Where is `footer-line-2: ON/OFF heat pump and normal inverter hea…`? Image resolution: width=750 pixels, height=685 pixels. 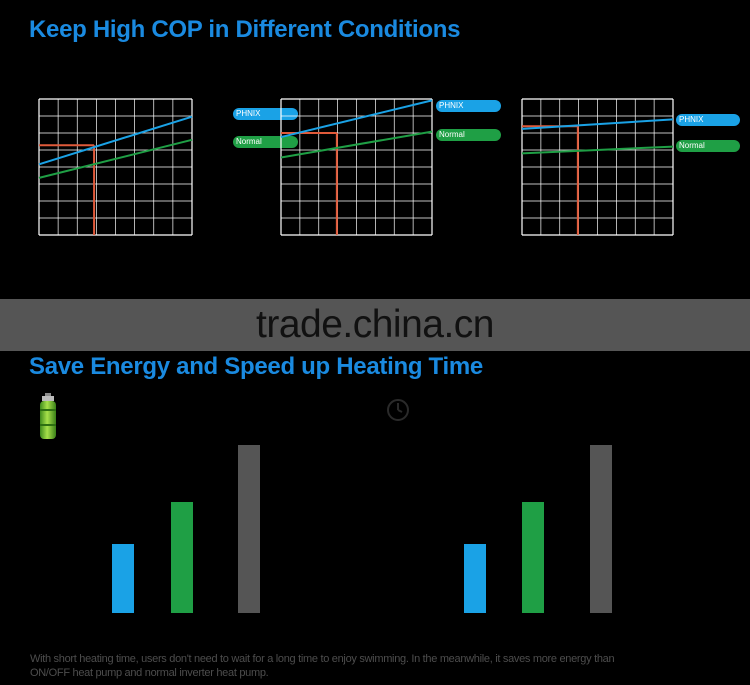
footer-line-2: ON/OFF heat pump and normal inverter hea… is located at coordinates (149, 673).